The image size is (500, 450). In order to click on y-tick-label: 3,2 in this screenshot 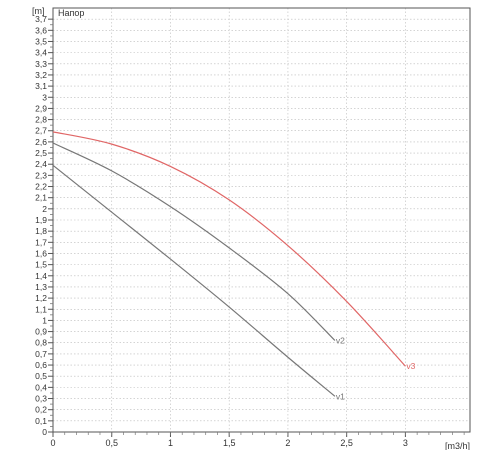, I will do `click(41, 75)`.